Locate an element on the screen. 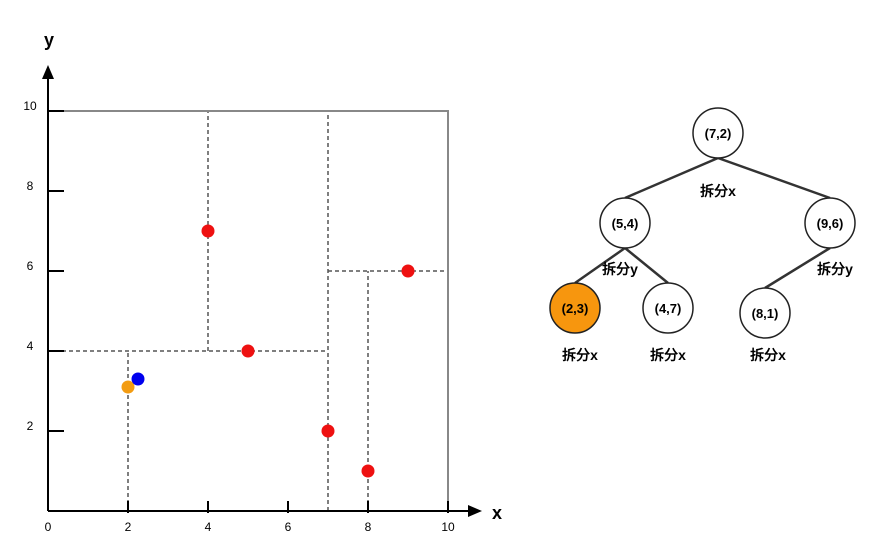 Image resolution: width=883 pixels, height=554 pixels. tree-node: (5,4) is located at coordinates (625, 223).